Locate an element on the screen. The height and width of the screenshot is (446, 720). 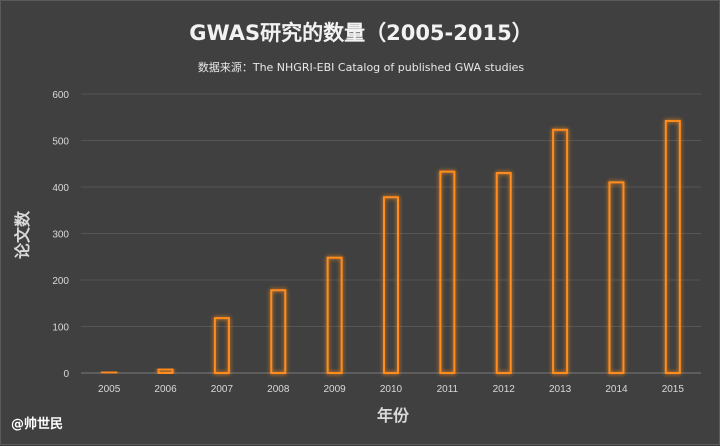
y-tick-label: 300 is located at coordinates (60, 235).